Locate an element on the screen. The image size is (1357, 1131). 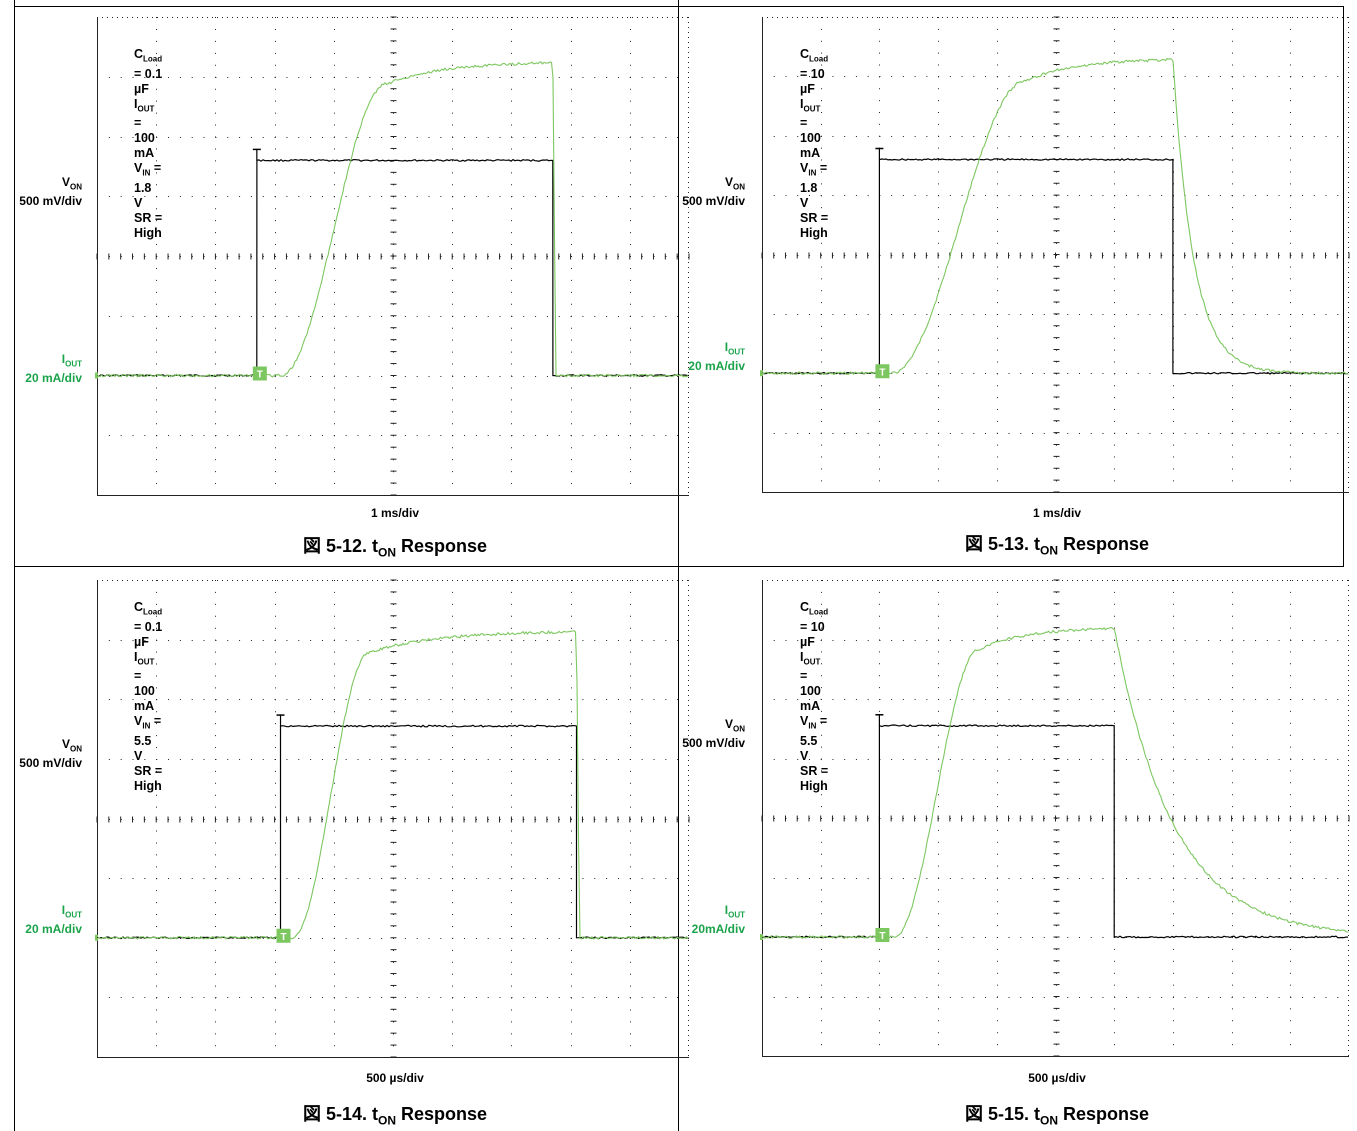
figure-caption: 図 5-12. tON Response is located at coordinates (395, 546).